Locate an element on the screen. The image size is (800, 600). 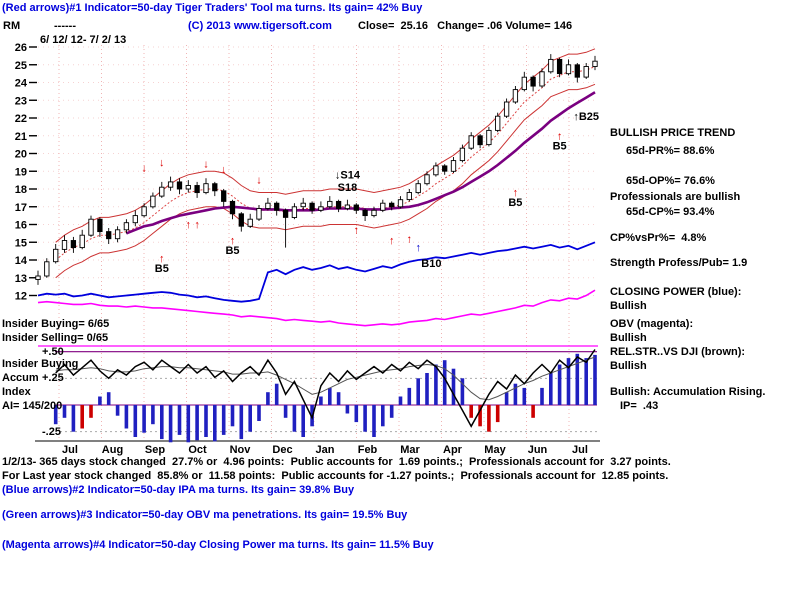
ai-value: AI= 145/200 is located at coordinates (32, 406).